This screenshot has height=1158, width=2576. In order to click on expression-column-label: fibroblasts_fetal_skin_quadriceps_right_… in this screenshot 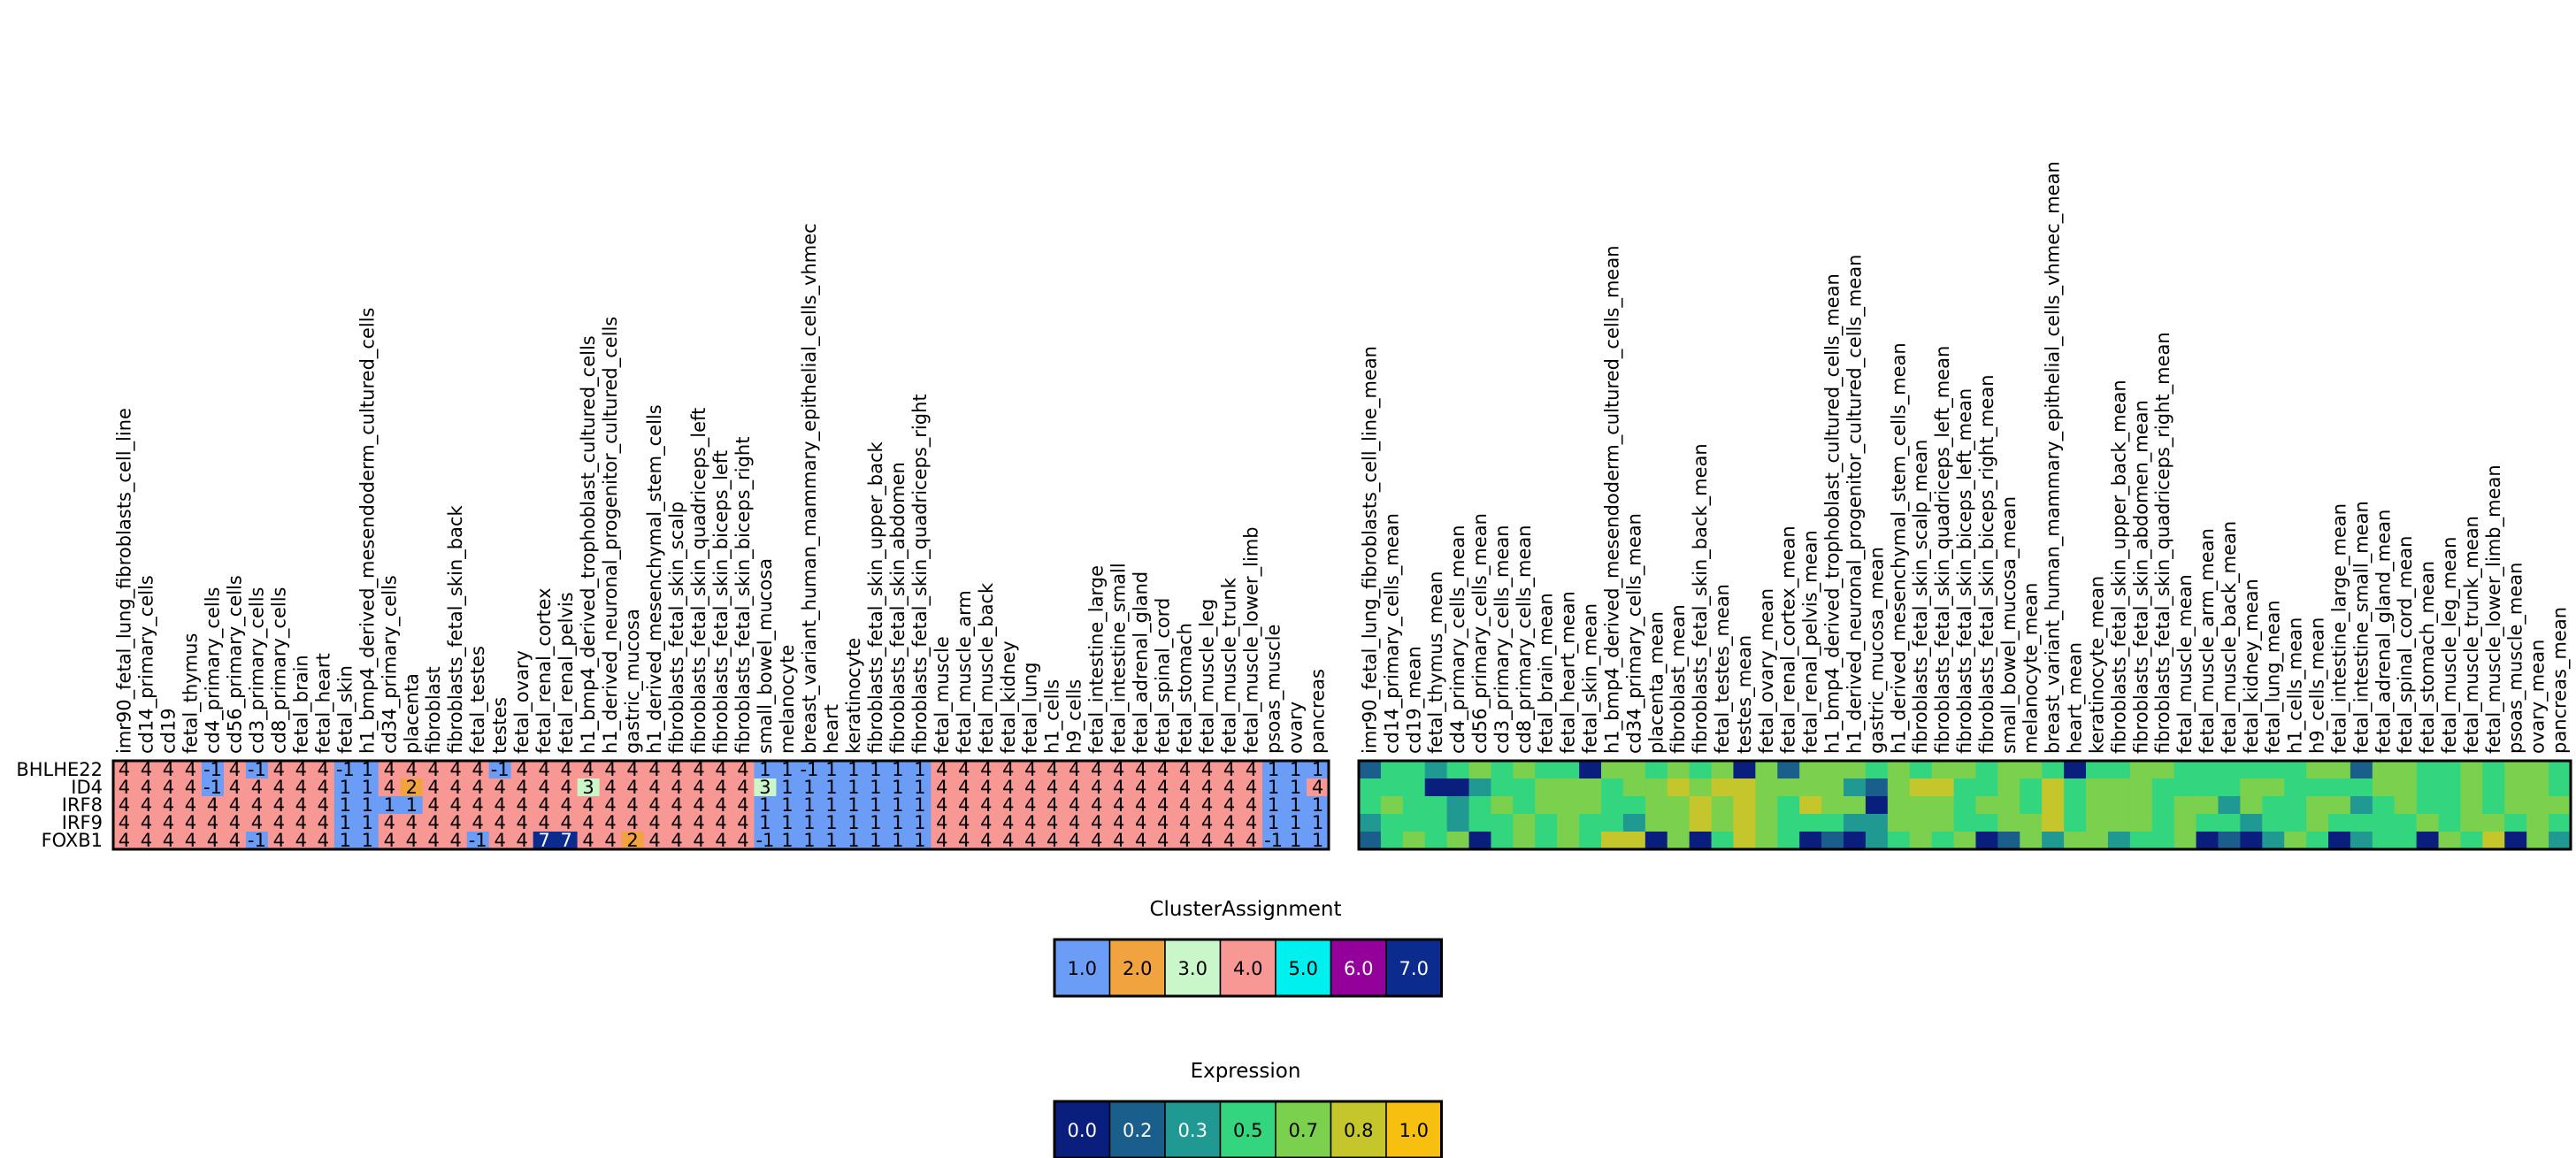, I will do `click(2163, 543)`.